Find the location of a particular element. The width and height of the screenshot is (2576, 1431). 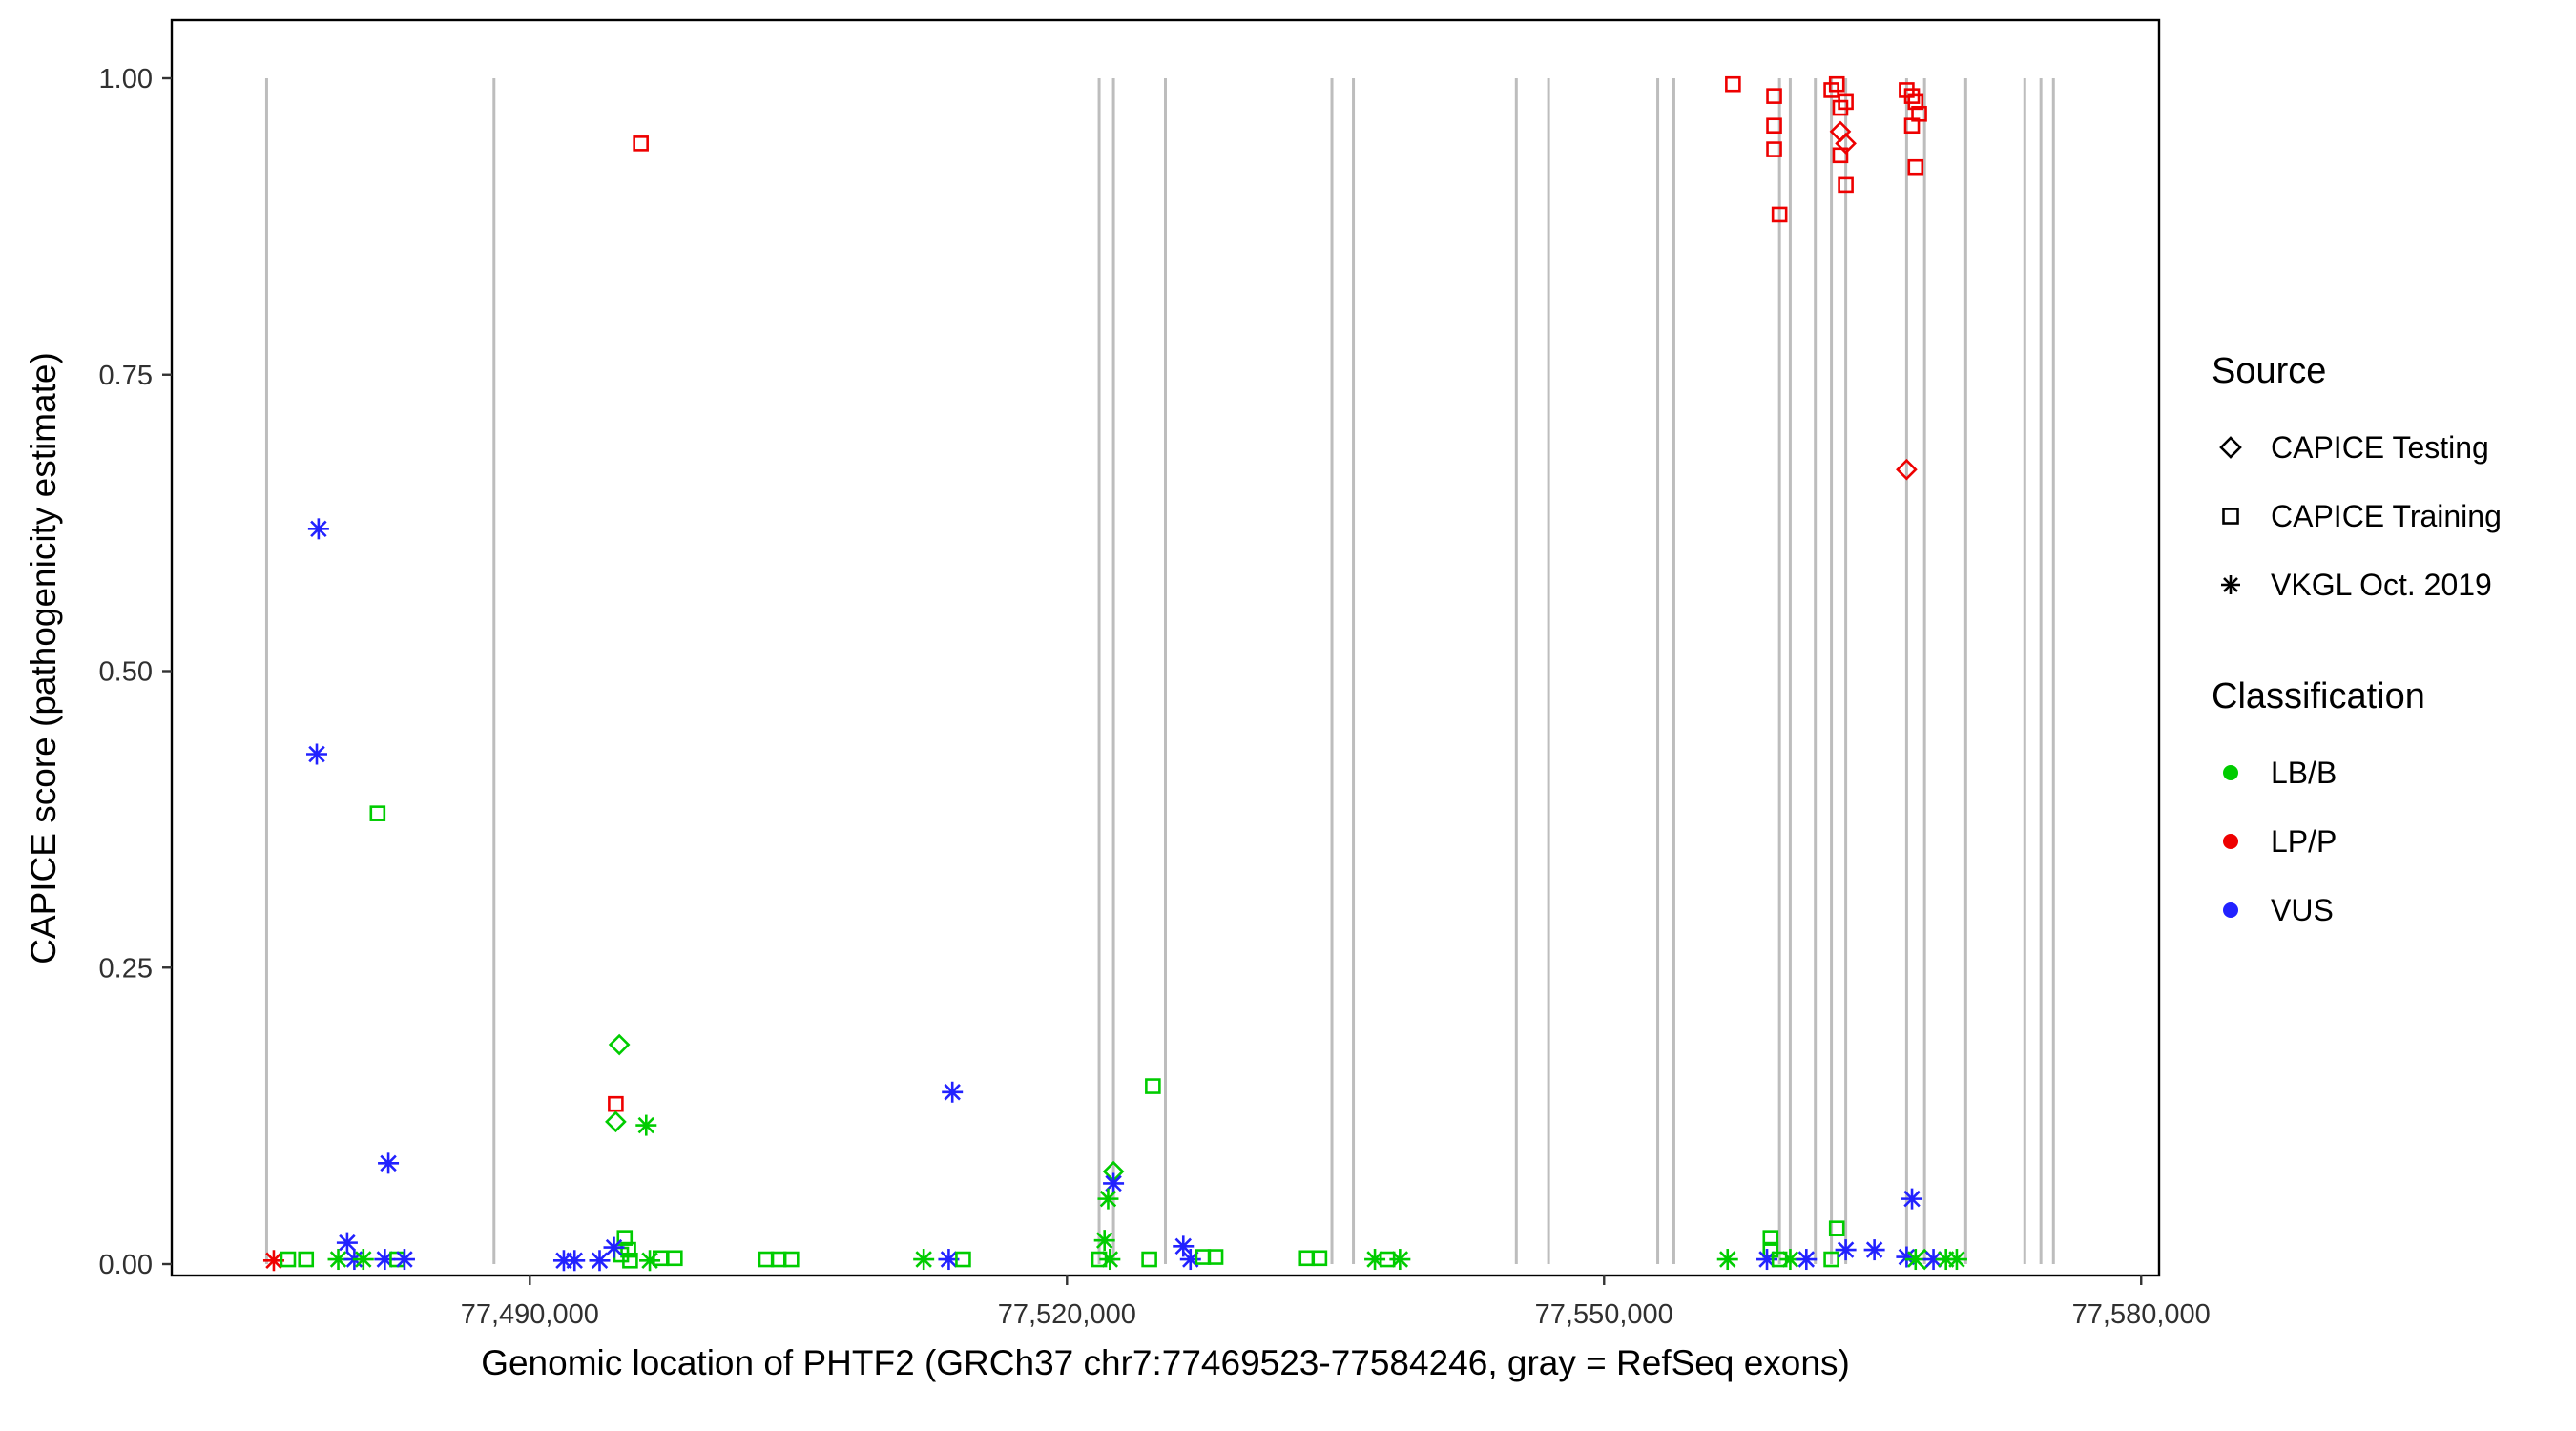

legend-item-lbb: LB/B is located at coordinates (2357, 772).